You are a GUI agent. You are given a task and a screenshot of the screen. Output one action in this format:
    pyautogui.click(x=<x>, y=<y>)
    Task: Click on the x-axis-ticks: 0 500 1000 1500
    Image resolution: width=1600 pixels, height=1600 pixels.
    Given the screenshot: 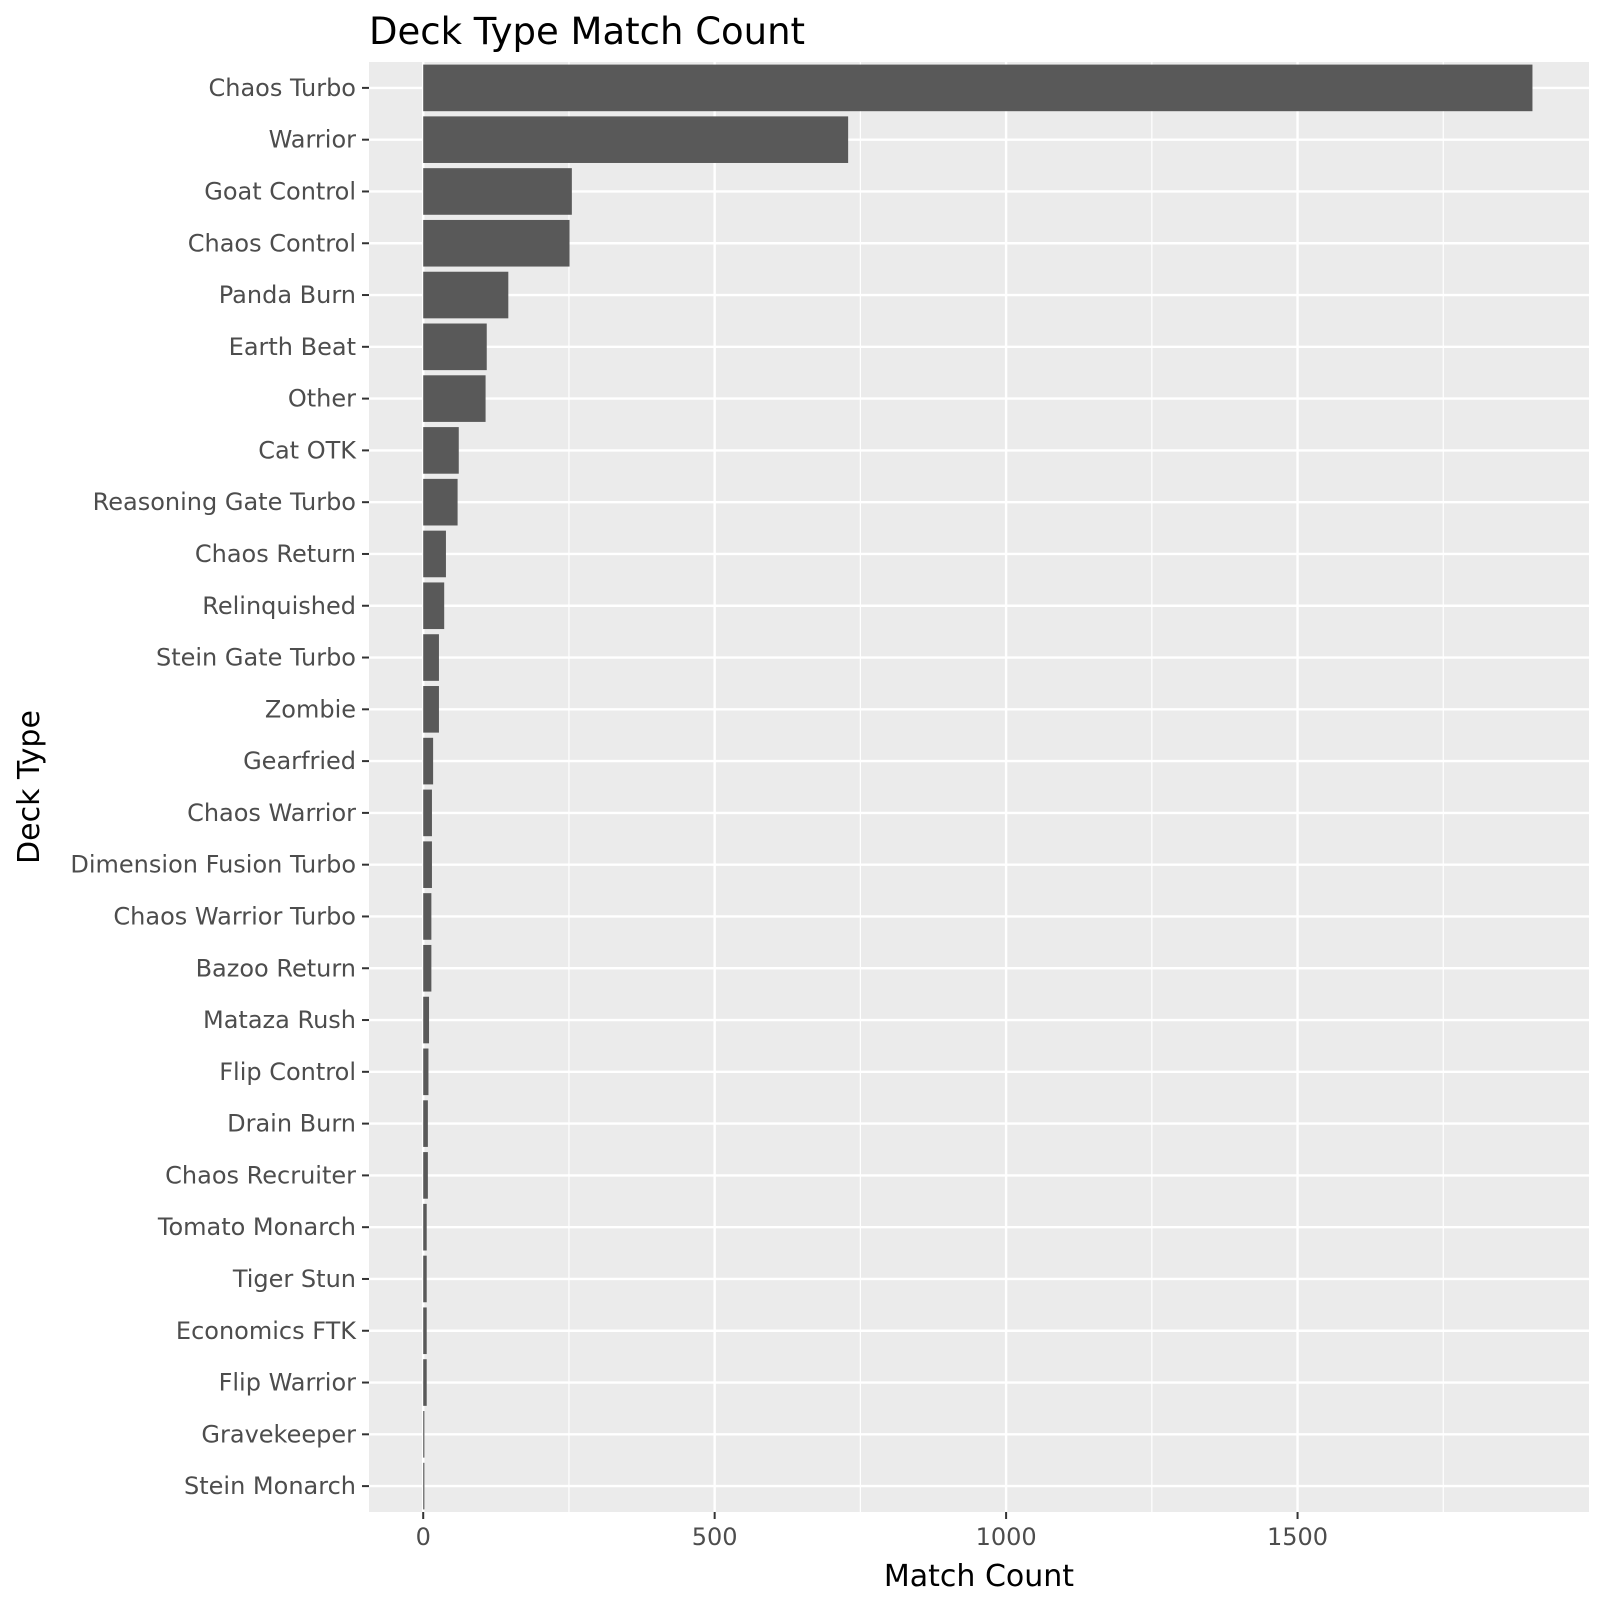 What is the action you would take?
    pyautogui.click(x=872, y=1531)
    